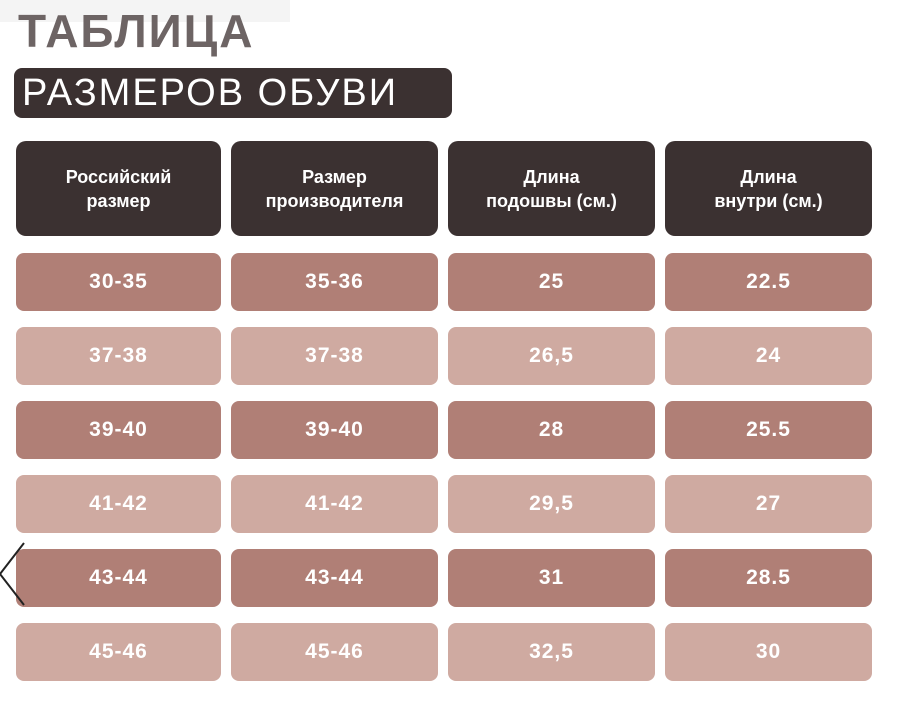 The width and height of the screenshot is (900, 706). Describe the element at coordinates (551, 356) in the screenshot. I see `table-cell: 26,5` at that location.